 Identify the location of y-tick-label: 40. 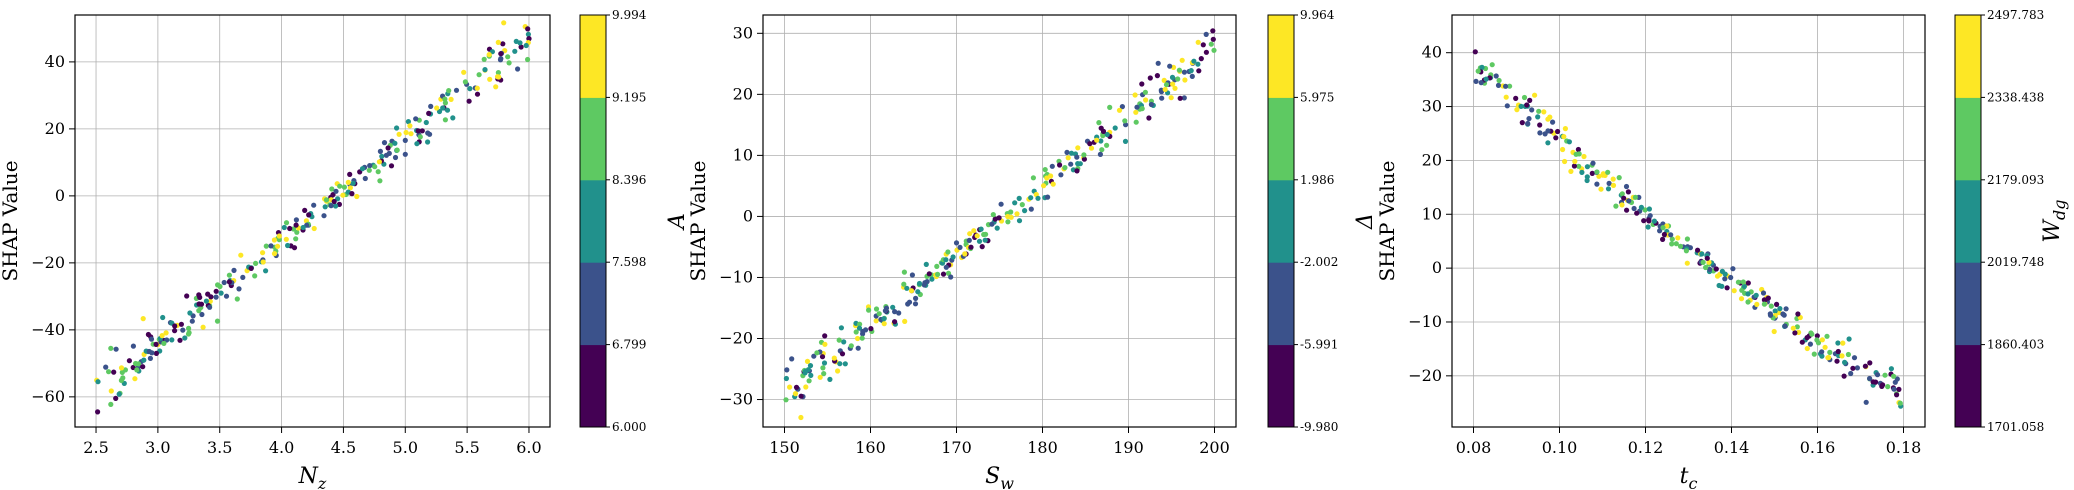
(1432, 52).